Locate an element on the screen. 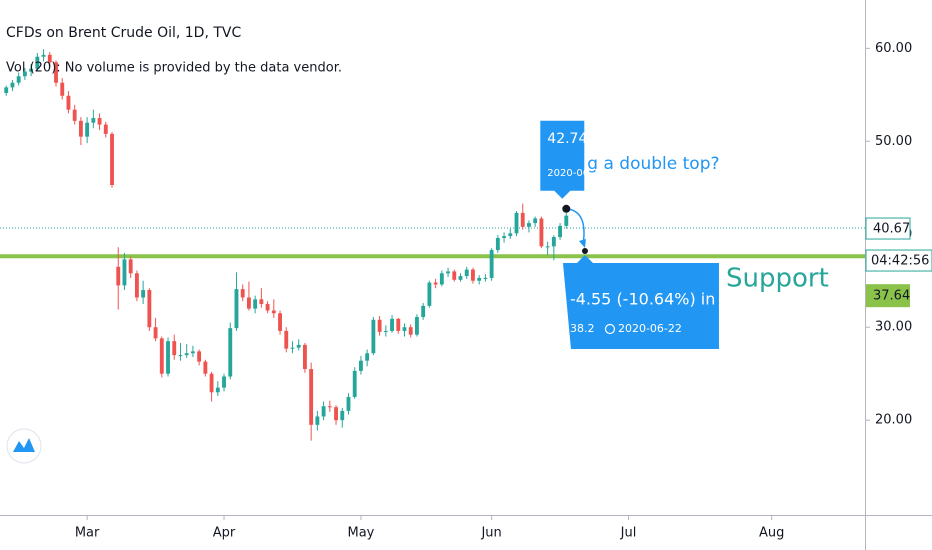  clock-icon is located at coordinates (610, 329).